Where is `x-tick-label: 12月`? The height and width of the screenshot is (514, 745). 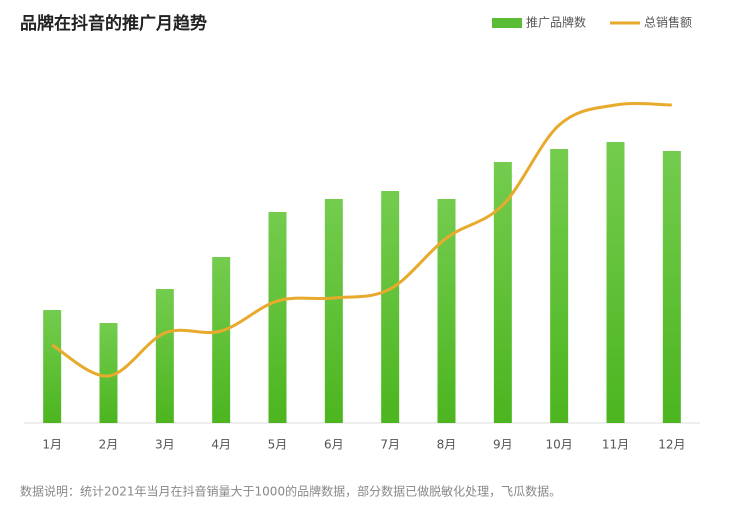 x-tick-label: 12月 is located at coordinates (671, 445).